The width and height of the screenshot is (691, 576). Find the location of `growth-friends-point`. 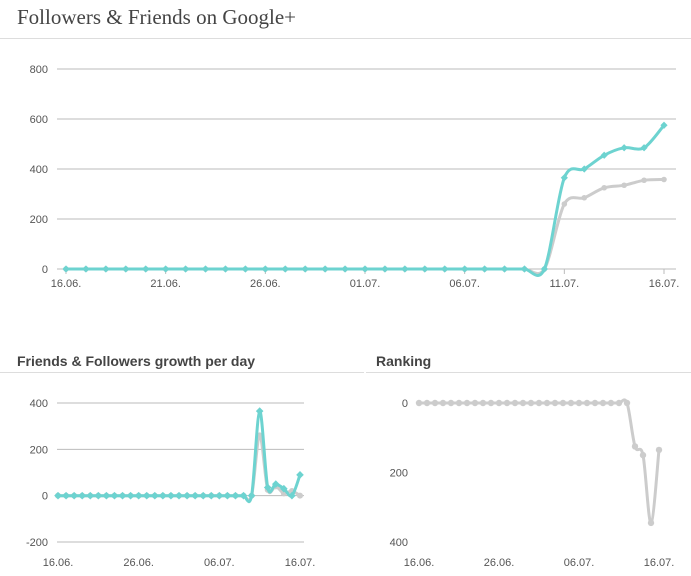

growth-friends-point is located at coordinates (300, 495).